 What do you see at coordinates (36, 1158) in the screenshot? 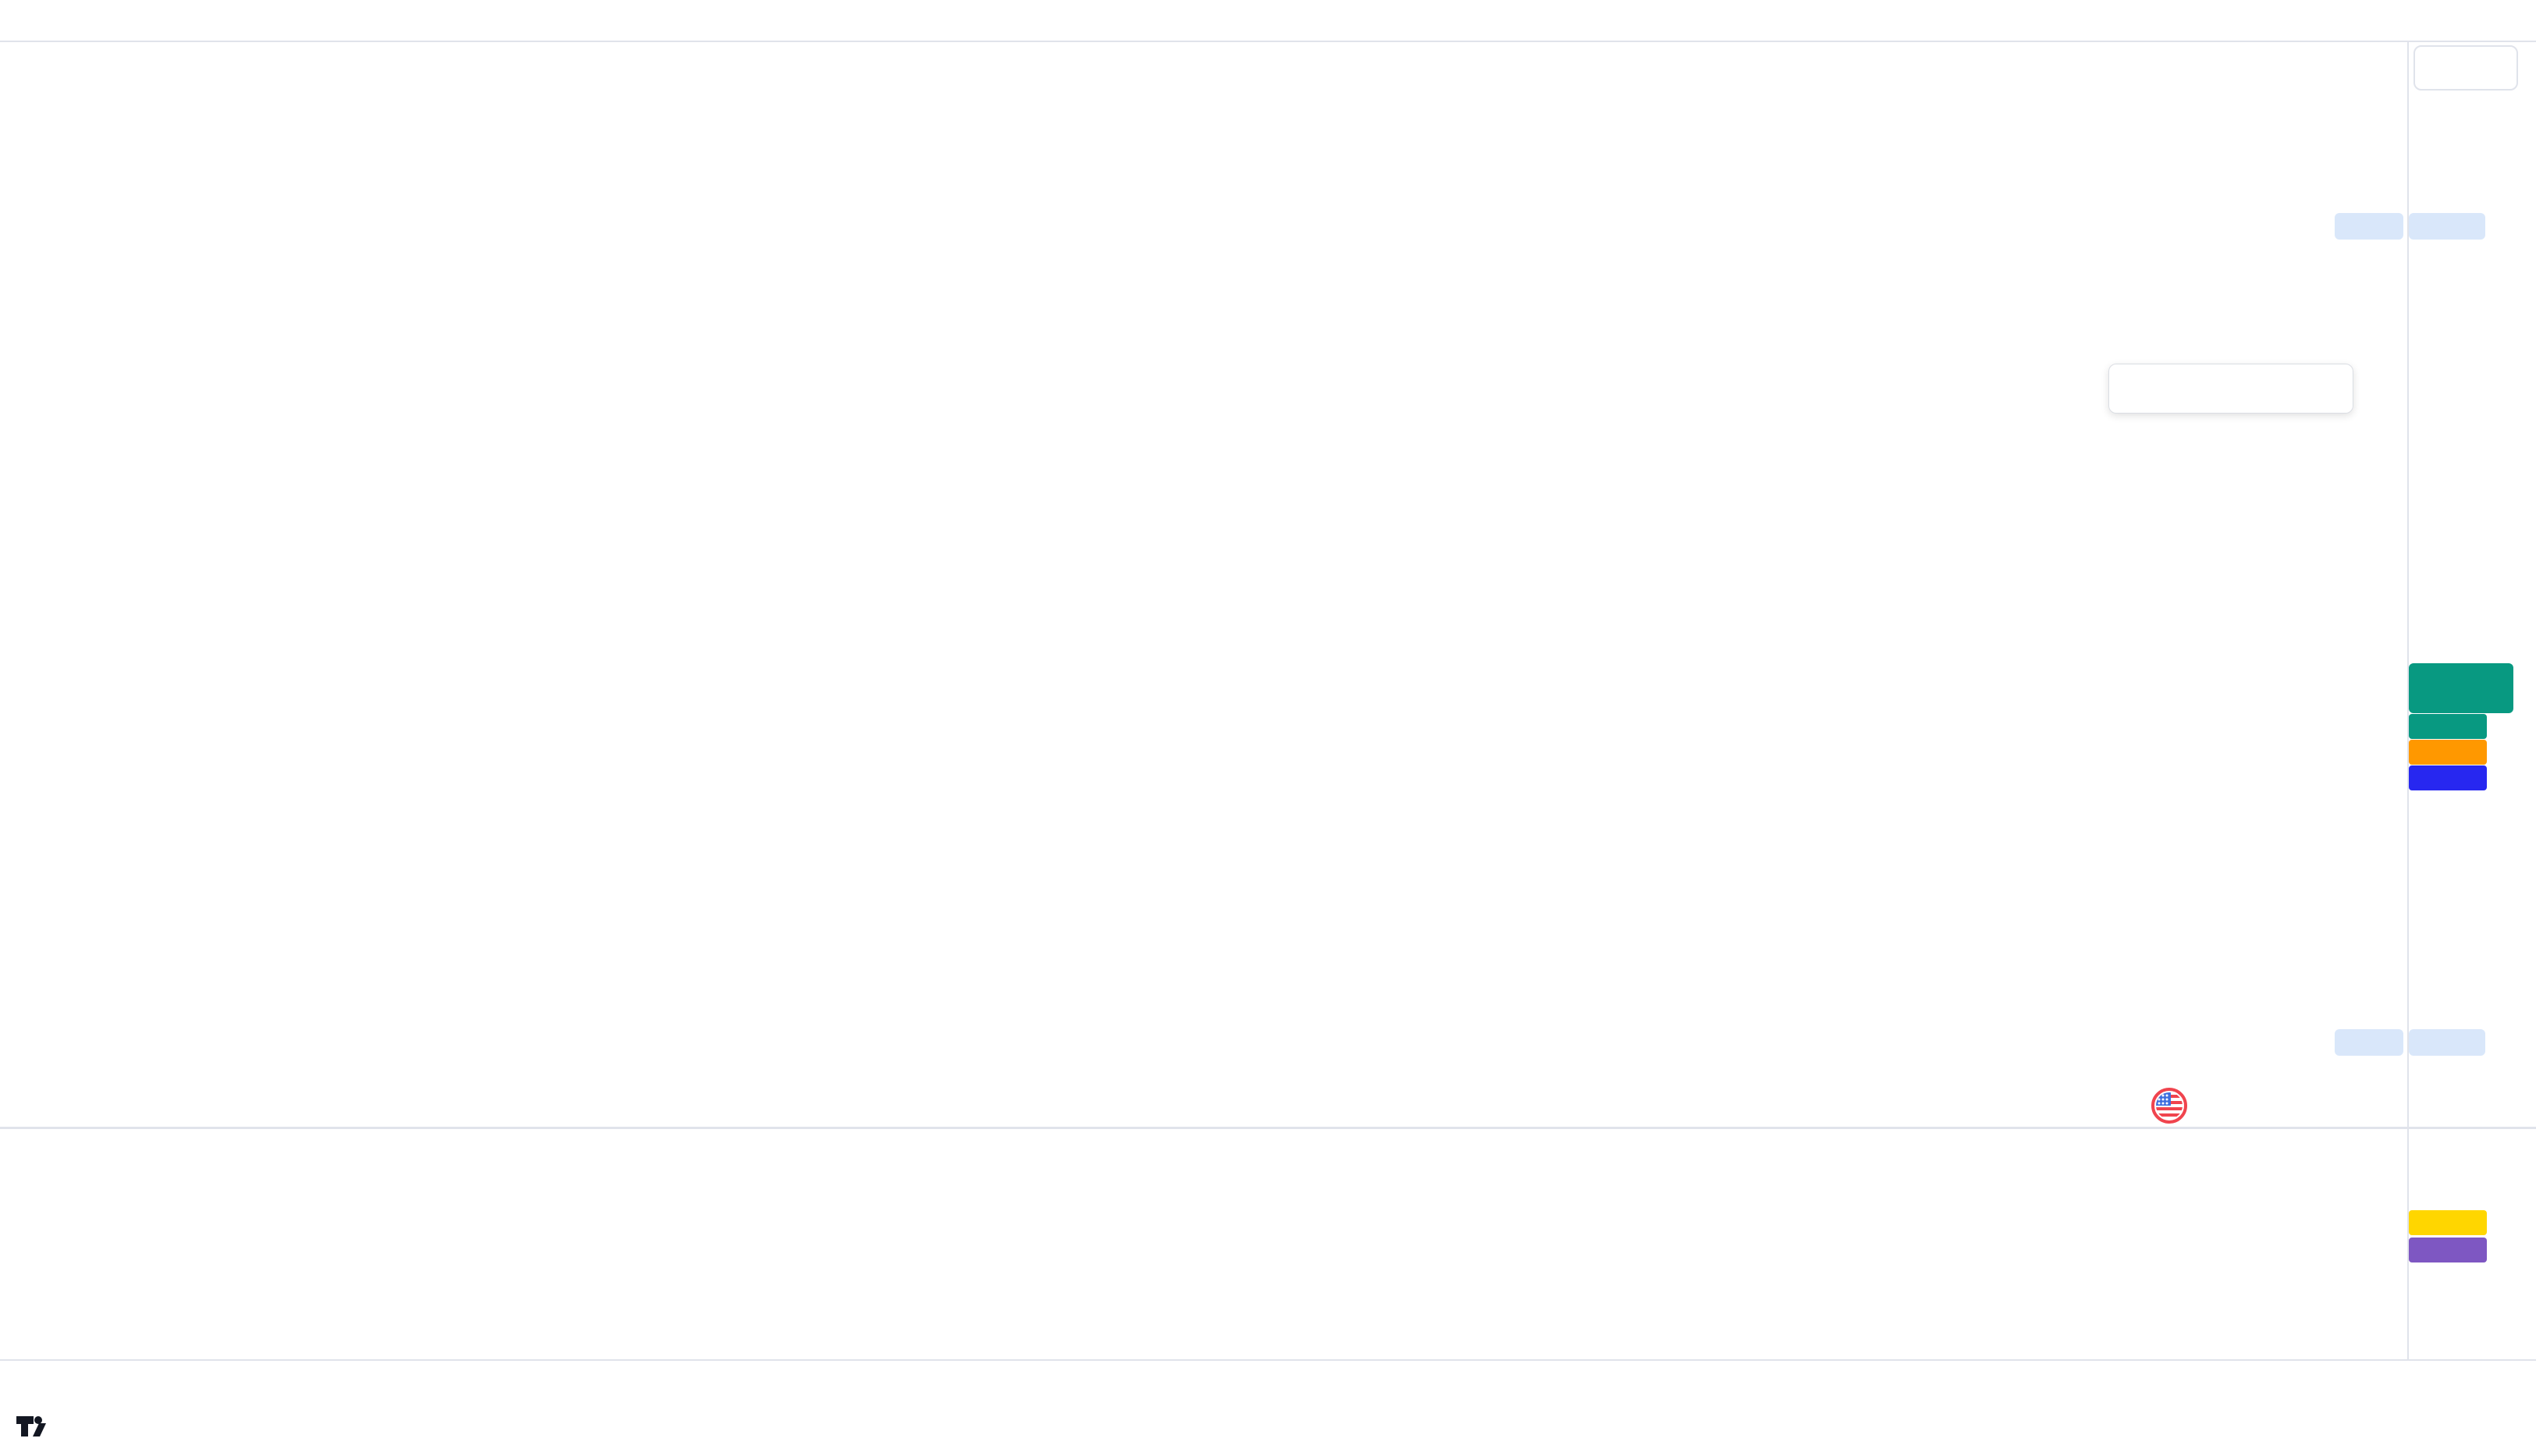
I see `rsi-legend` at bounding box center [36, 1158].